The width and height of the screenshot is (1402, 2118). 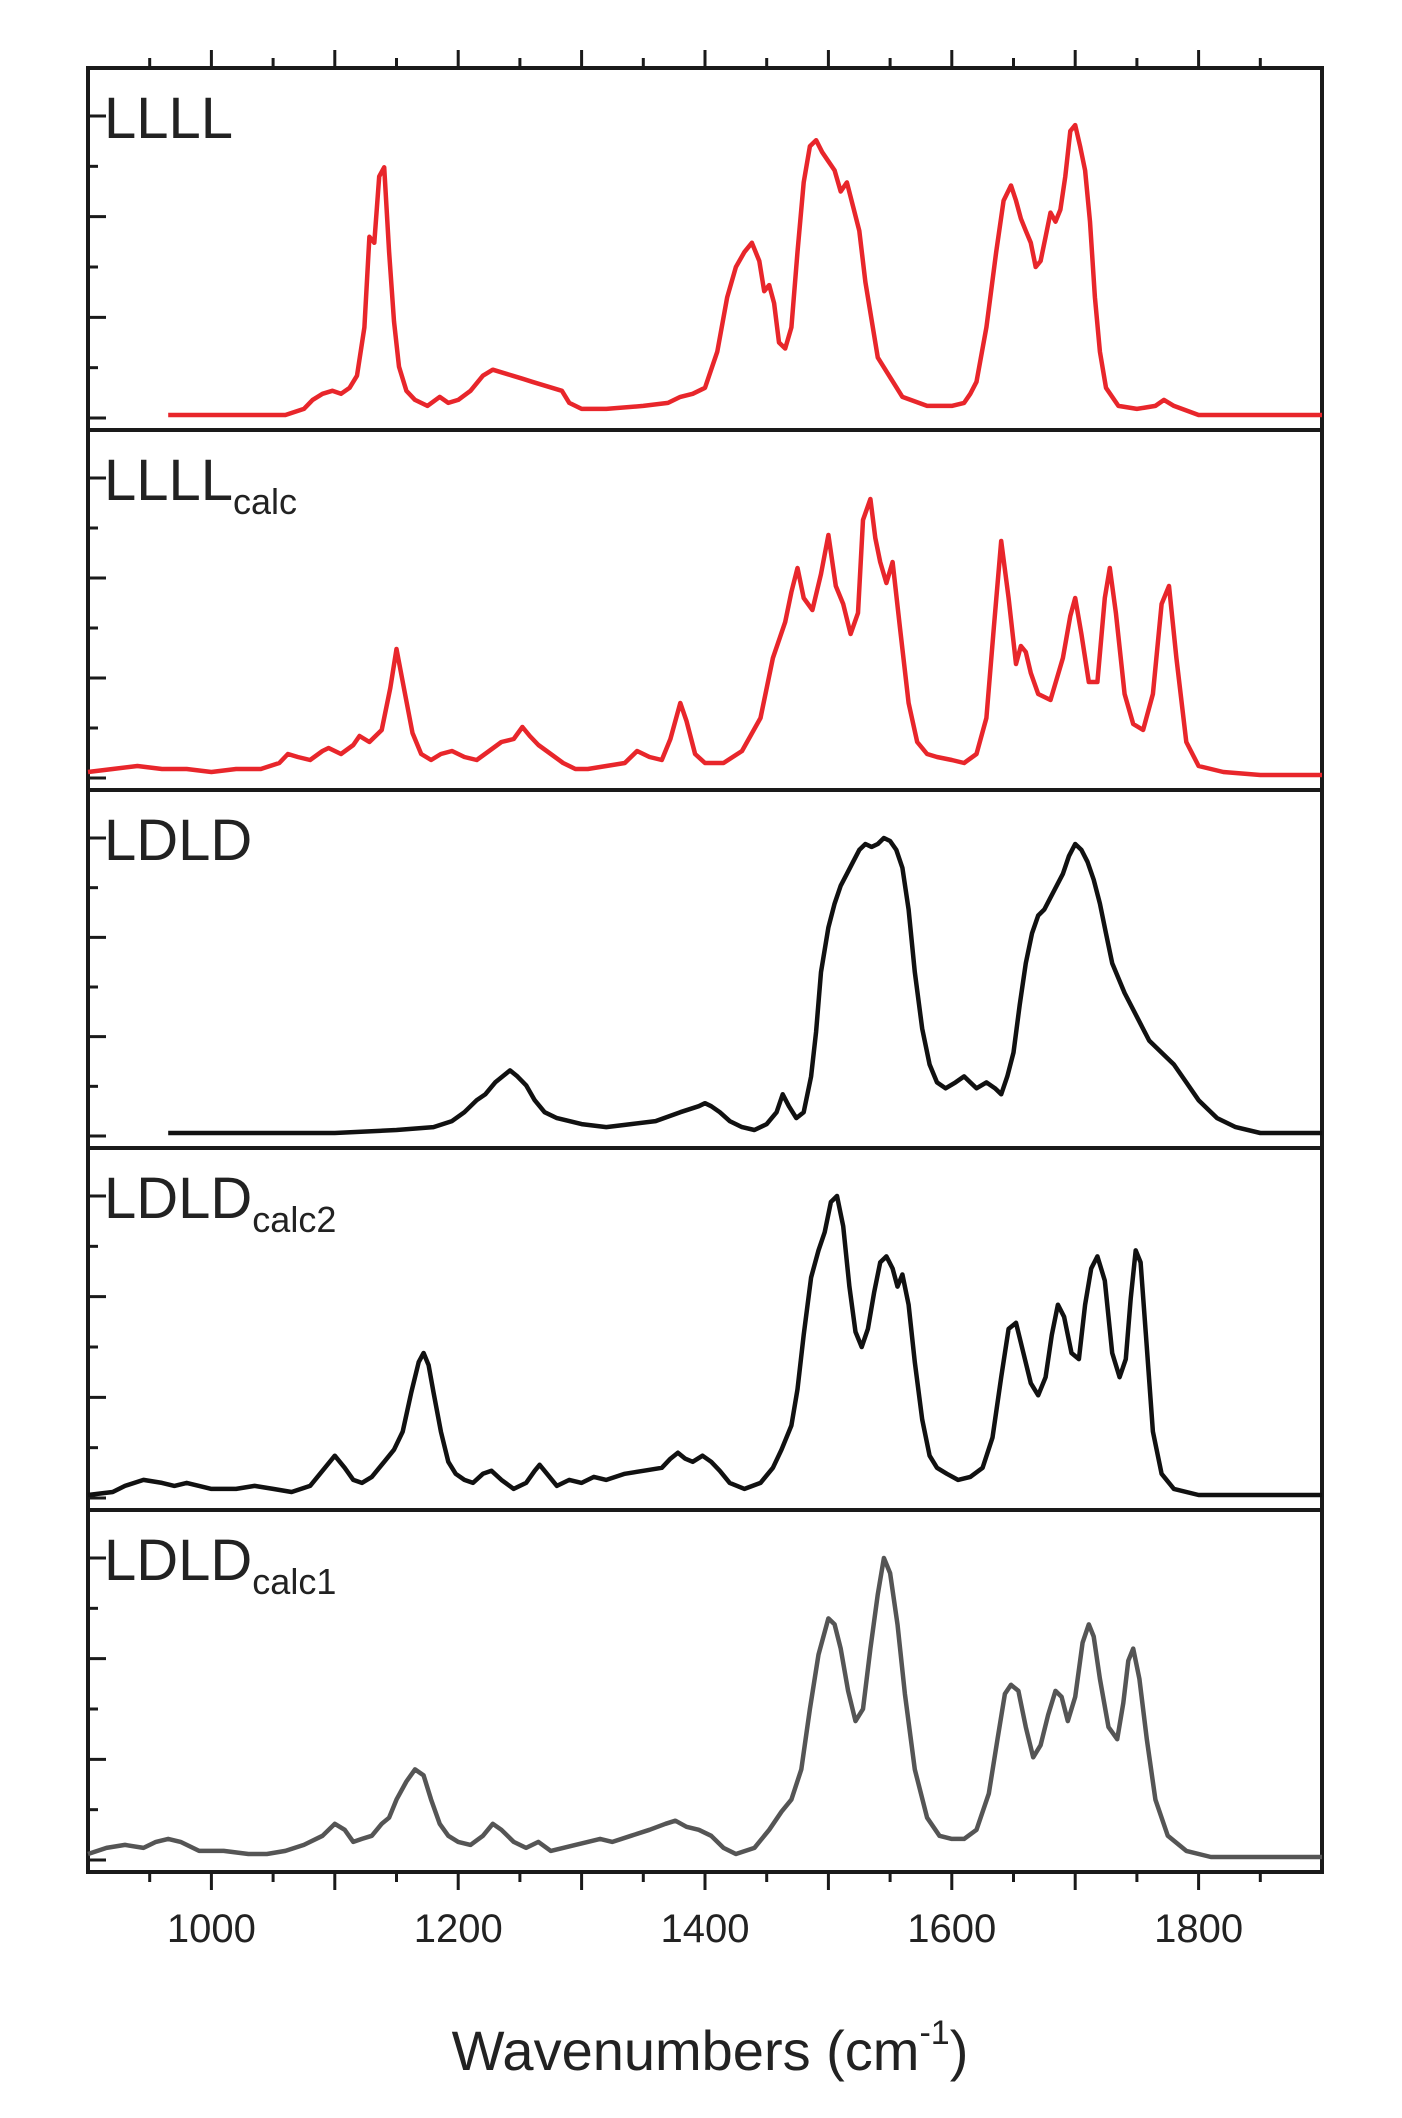 I want to click on x-tick-label: 1400, so click(x=705, y=1929).